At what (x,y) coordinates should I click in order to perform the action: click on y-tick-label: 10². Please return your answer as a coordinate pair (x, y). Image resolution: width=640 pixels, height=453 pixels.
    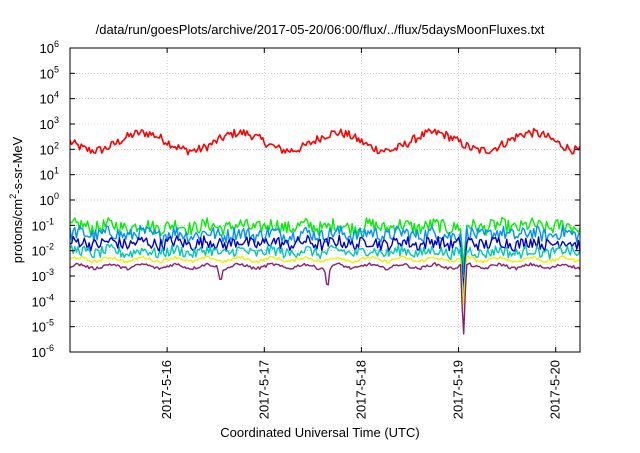
    Looking at the image, I should click on (49, 148).